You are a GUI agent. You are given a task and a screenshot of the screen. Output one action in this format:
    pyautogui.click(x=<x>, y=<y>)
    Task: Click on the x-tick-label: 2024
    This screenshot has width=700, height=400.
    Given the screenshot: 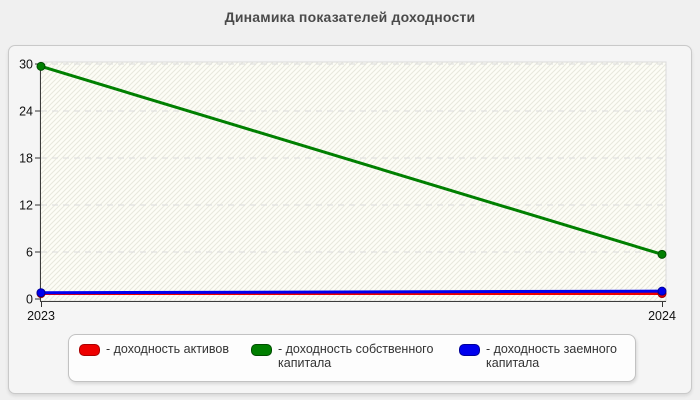 What is the action you would take?
    pyautogui.click(x=662, y=316)
    